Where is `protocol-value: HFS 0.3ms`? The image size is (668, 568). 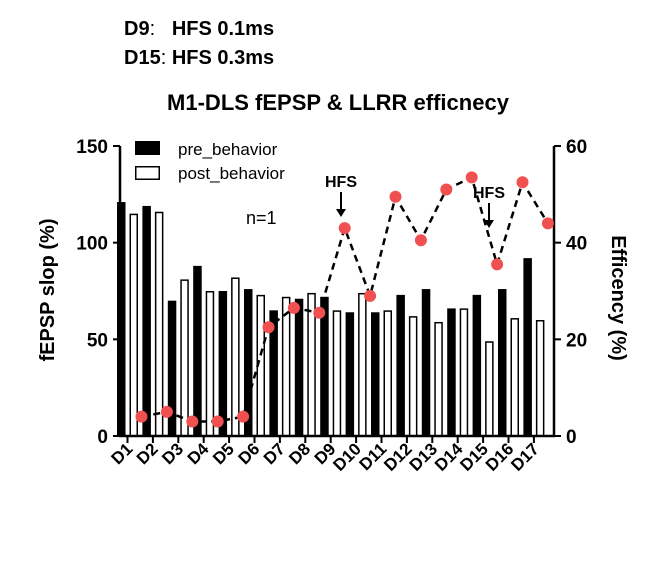 protocol-value: HFS 0.3ms is located at coordinates (223, 58).